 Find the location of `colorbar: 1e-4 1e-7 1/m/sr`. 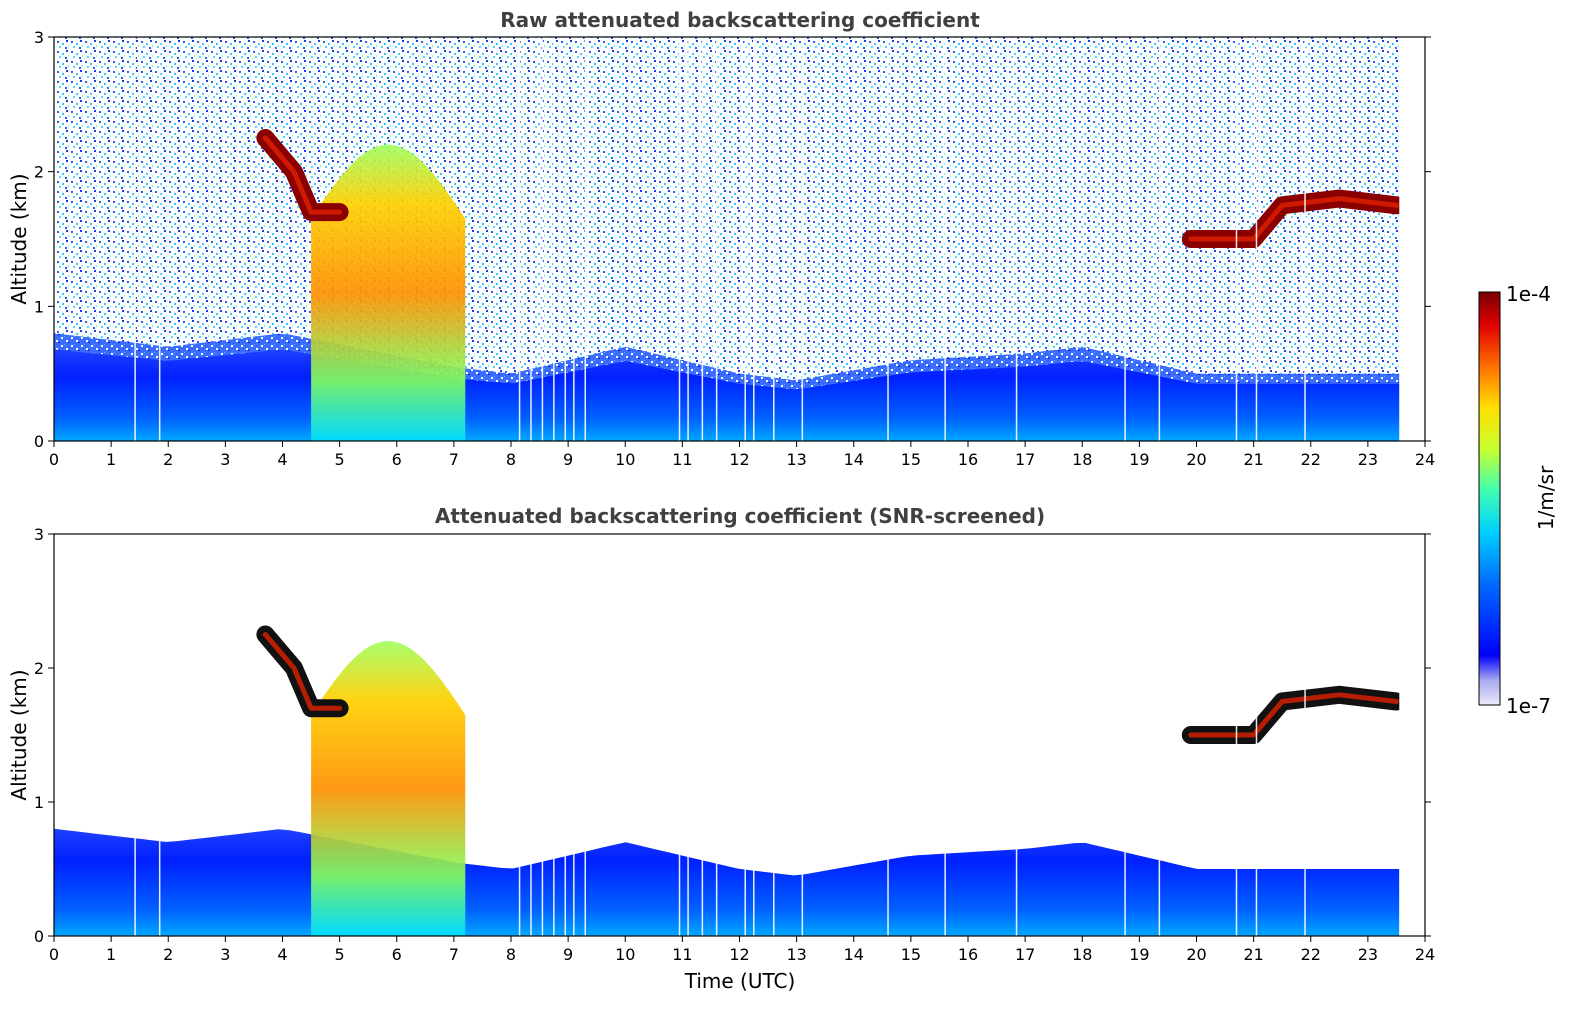

colorbar: 1e-4 1e-7 1/m/sr is located at coordinates (1518, 500).